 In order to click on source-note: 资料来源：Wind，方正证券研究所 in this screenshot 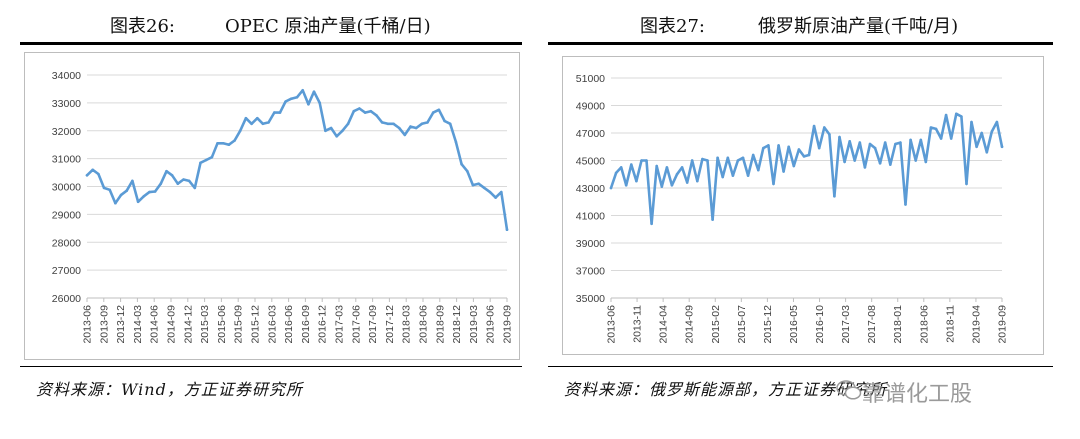, I will do `click(169, 389)`.